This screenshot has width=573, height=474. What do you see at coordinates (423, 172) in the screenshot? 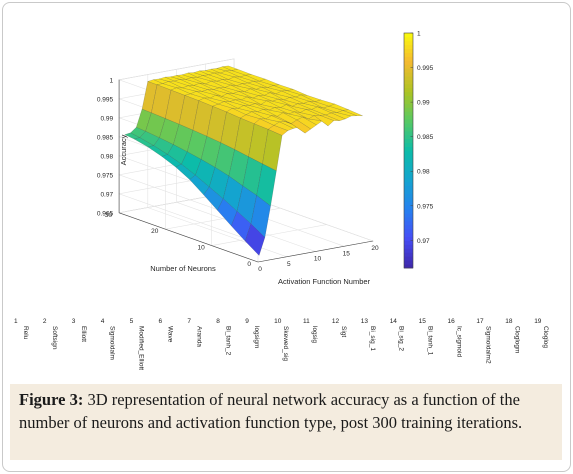
I see `colorbar-tick-label: 0.98` at bounding box center [423, 172].